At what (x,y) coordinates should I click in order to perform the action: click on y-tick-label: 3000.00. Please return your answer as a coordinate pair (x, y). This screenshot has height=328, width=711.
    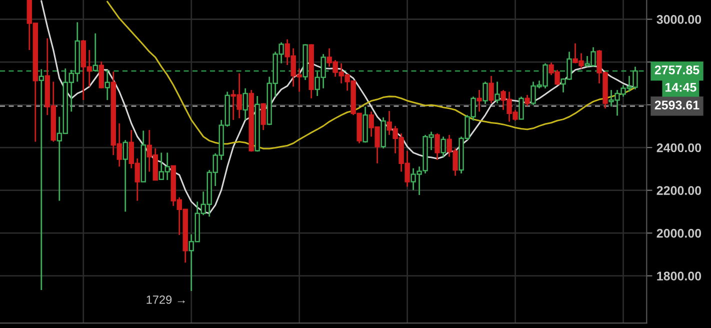
    Looking at the image, I should click on (679, 19).